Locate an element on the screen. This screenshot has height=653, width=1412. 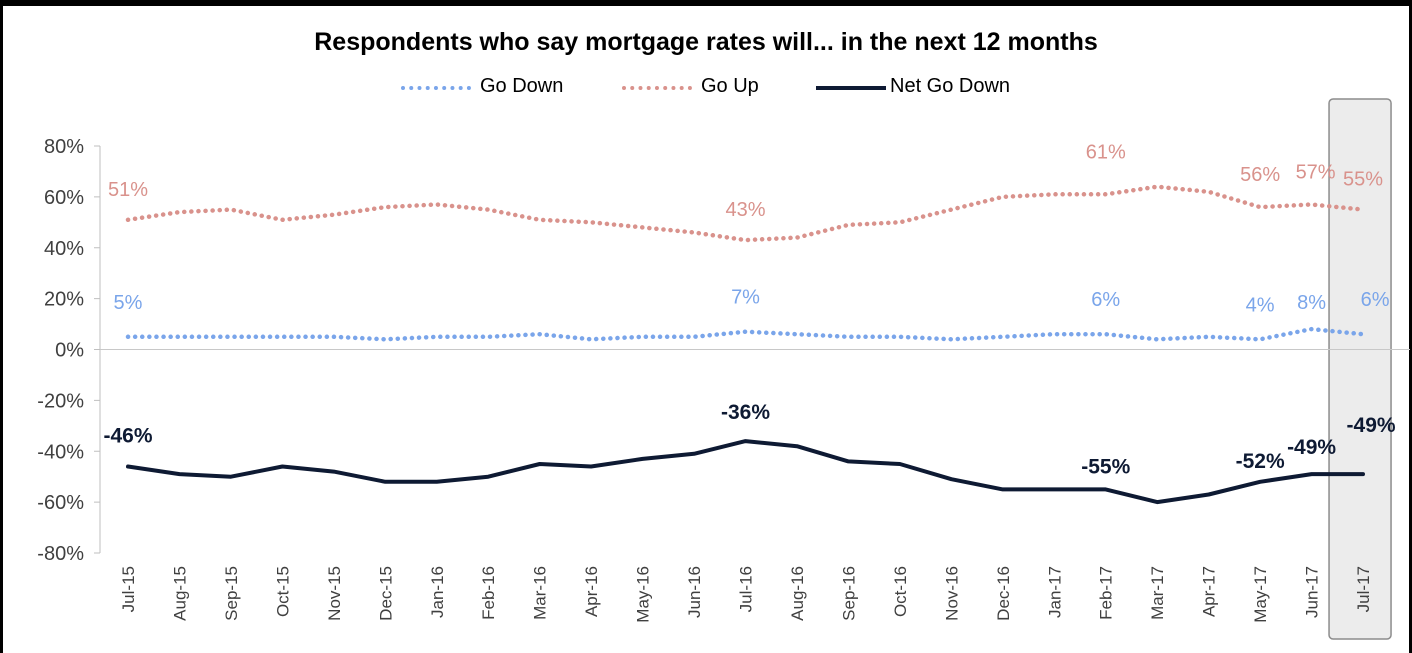
x-tick-label: Aug-16 is located at coordinates (797, 593).